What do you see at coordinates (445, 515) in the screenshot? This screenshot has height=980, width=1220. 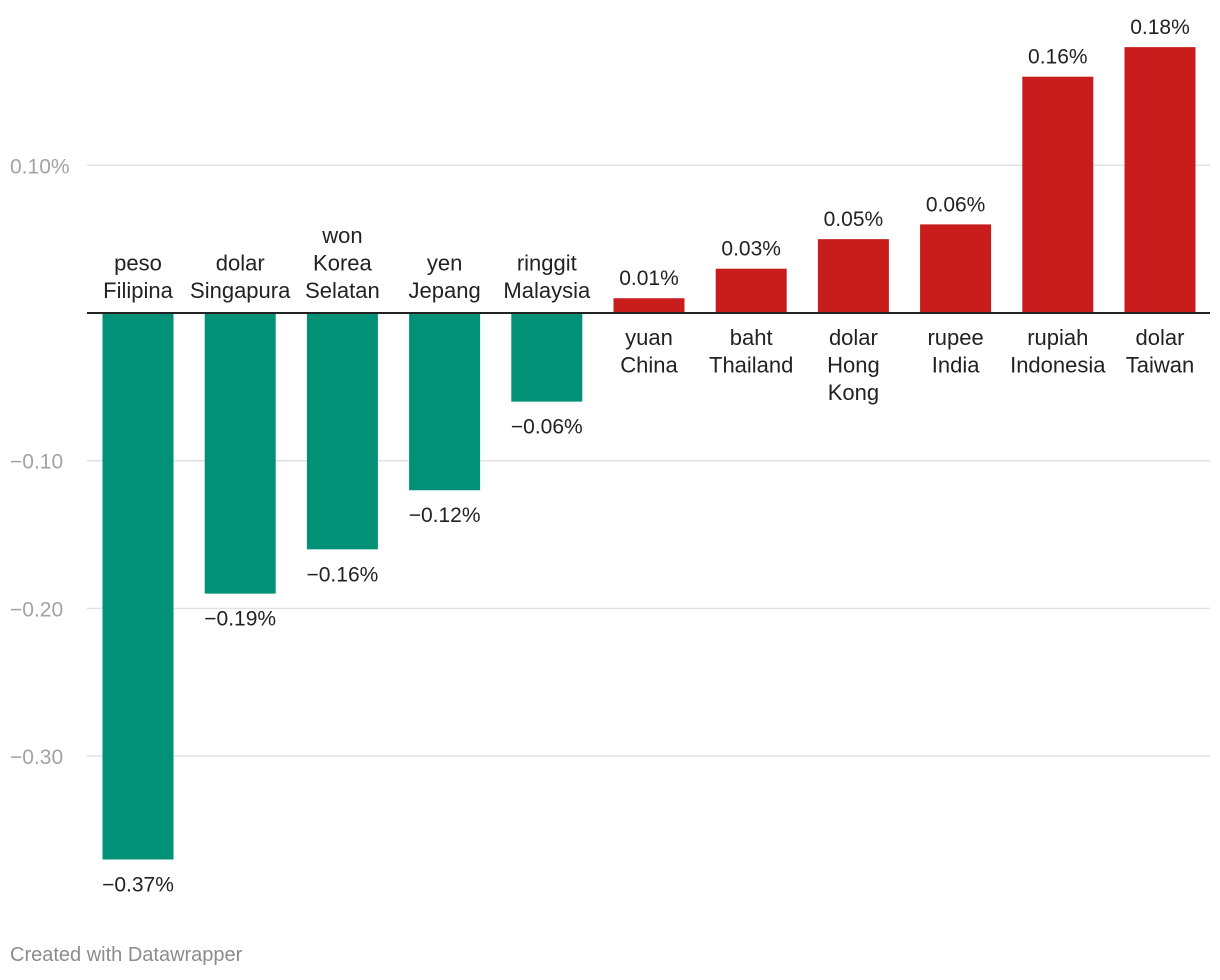 I see `value-label: −0.12%` at bounding box center [445, 515].